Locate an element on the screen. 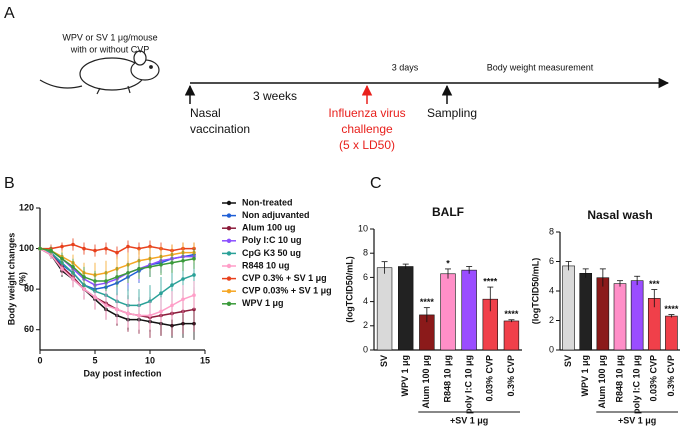 The width and height of the screenshot is (685, 428). mouse-icon is located at coordinates (99, 72).